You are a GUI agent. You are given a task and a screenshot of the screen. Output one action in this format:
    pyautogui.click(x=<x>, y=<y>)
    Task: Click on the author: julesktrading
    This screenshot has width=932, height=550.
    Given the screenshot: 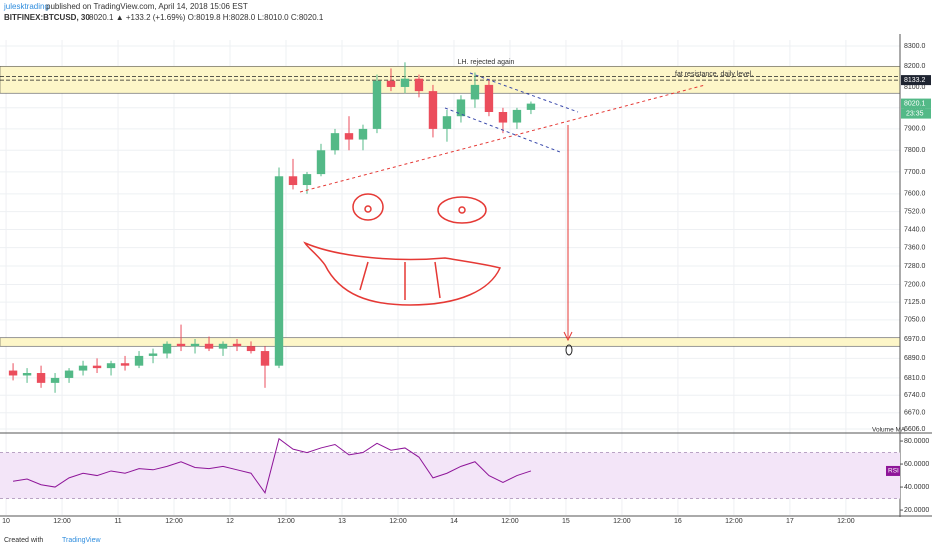 What is the action you would take?
    pyautogui.click(x=26, y=6)
    